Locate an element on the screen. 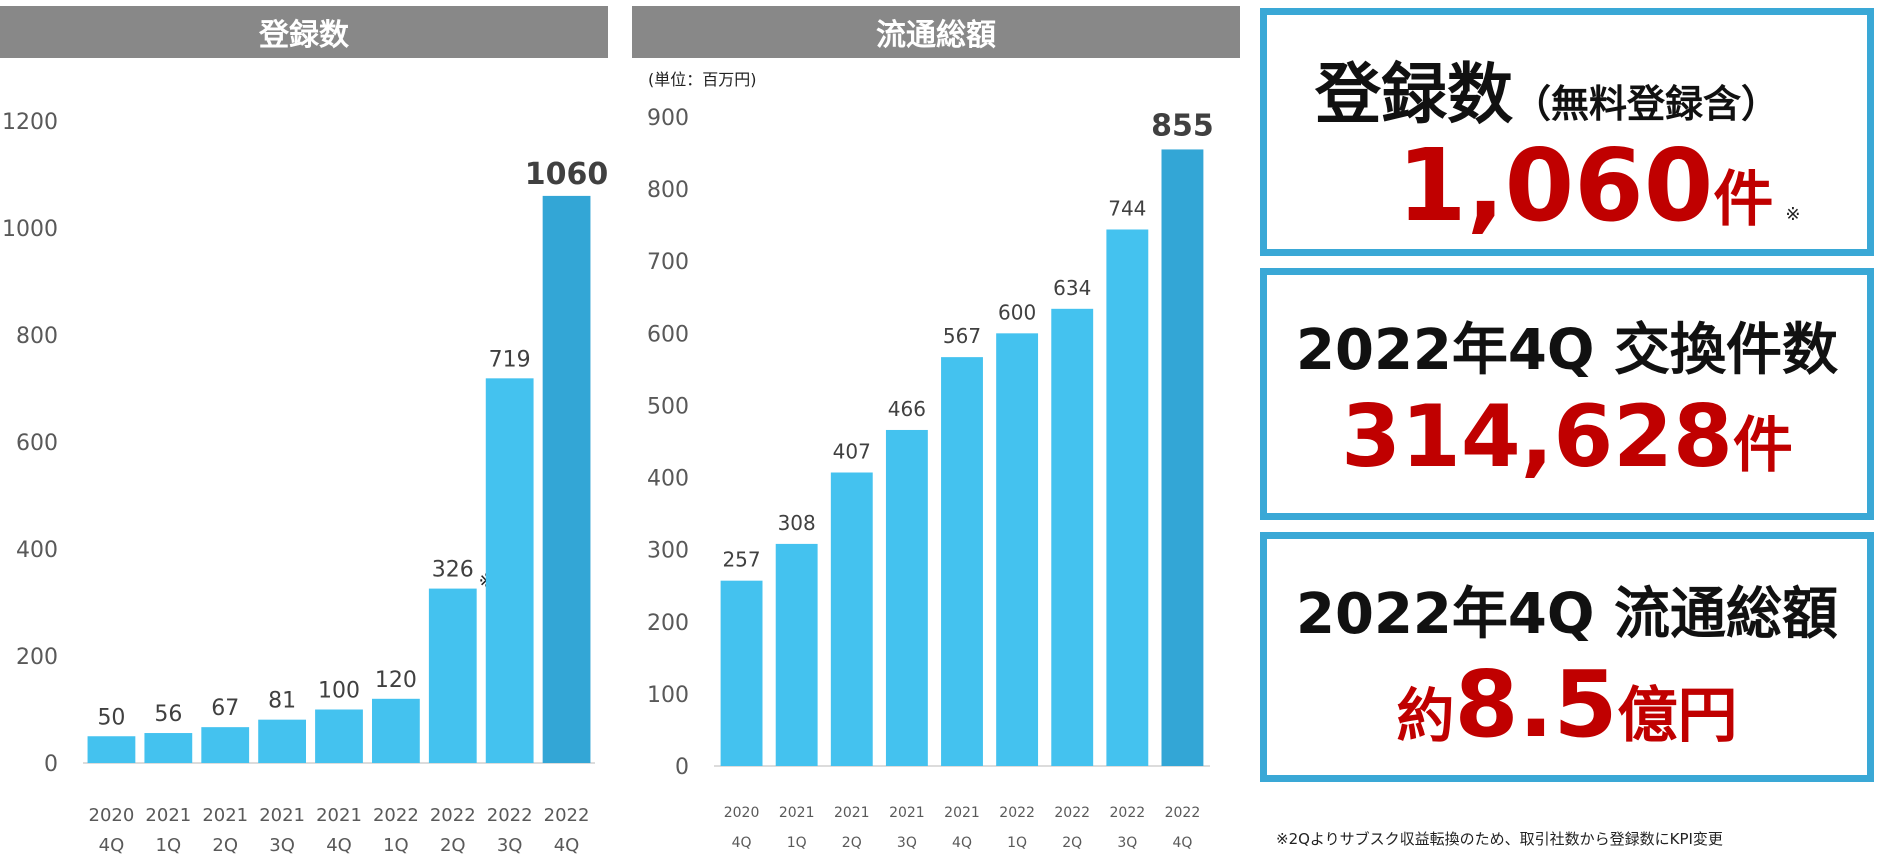  y-tick-label: 900 is located at coordinates (668, 118).